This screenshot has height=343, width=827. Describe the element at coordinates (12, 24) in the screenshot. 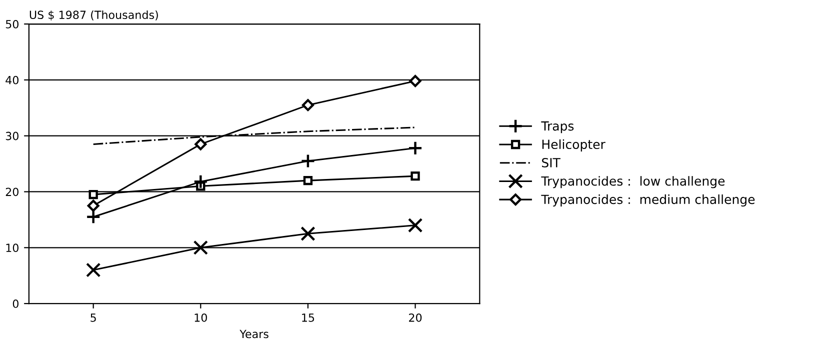

I see `y-tick-label: 50` at that location.